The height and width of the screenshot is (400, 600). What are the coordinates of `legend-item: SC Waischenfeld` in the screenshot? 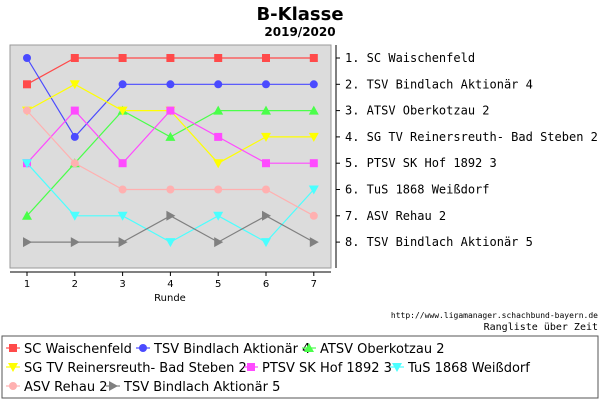 It's located at (69, 349).